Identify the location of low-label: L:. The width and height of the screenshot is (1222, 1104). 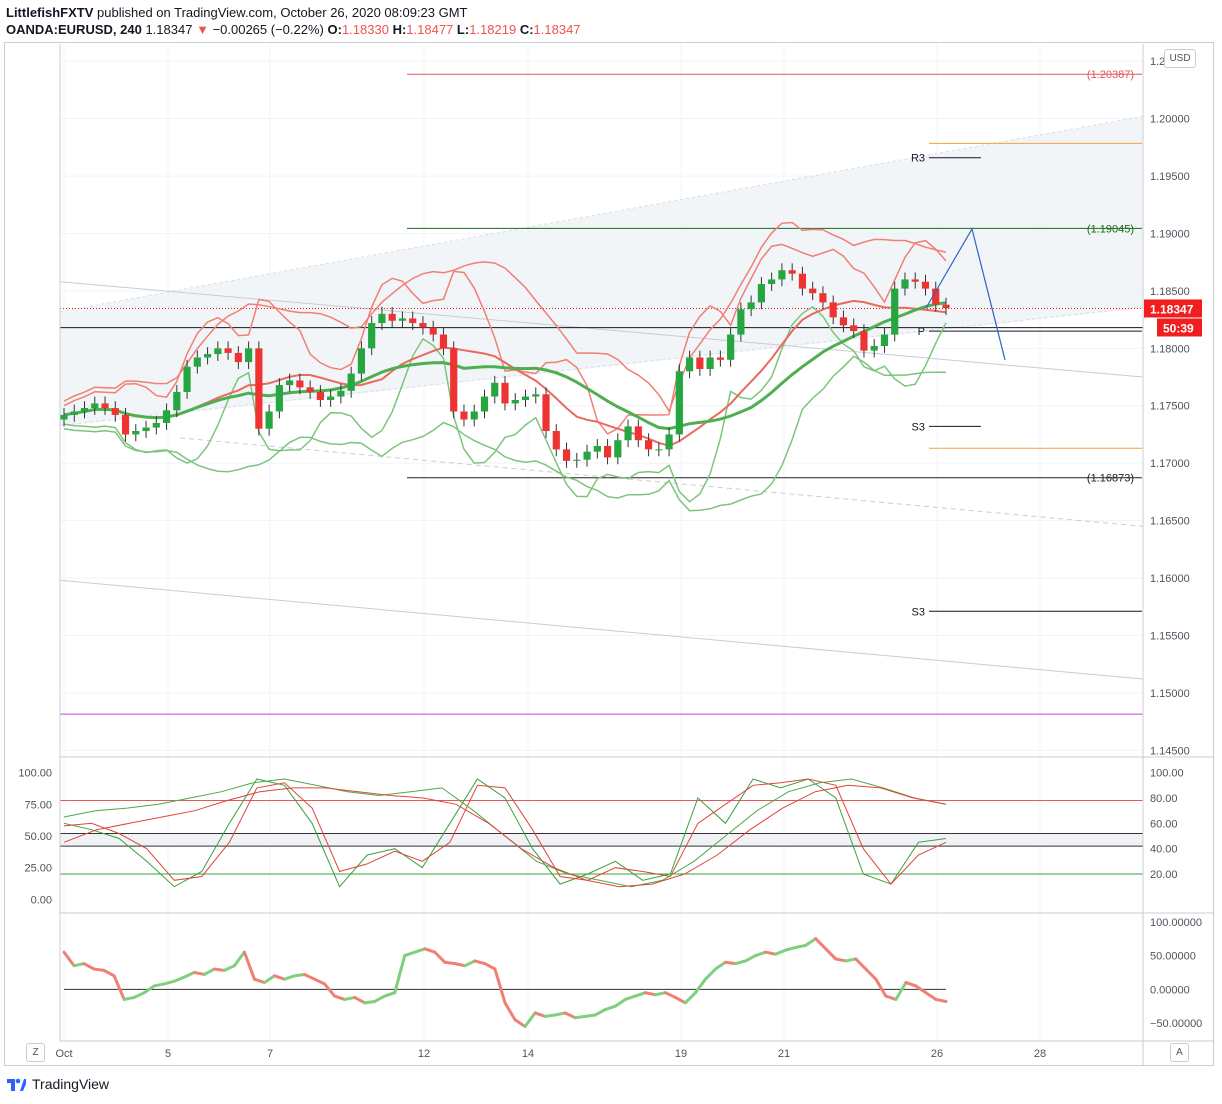
(463, 29).